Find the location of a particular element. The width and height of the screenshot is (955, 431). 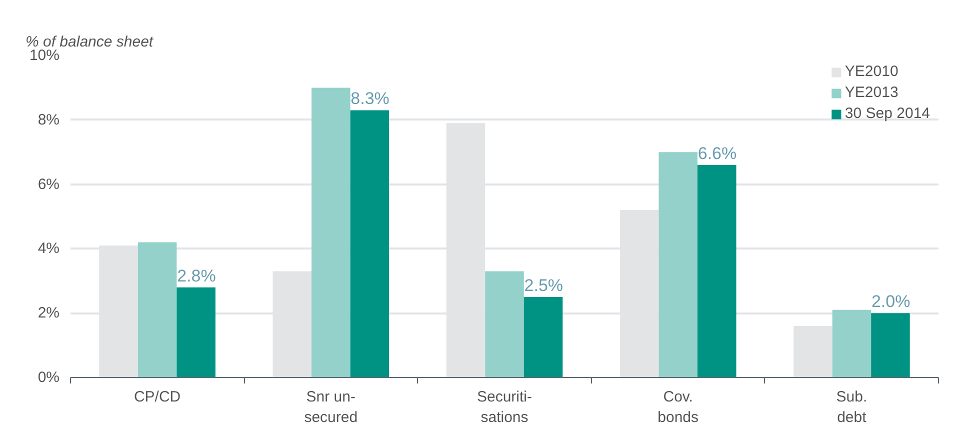

legend-label: YE2010 is located at coordinates (871, 71).